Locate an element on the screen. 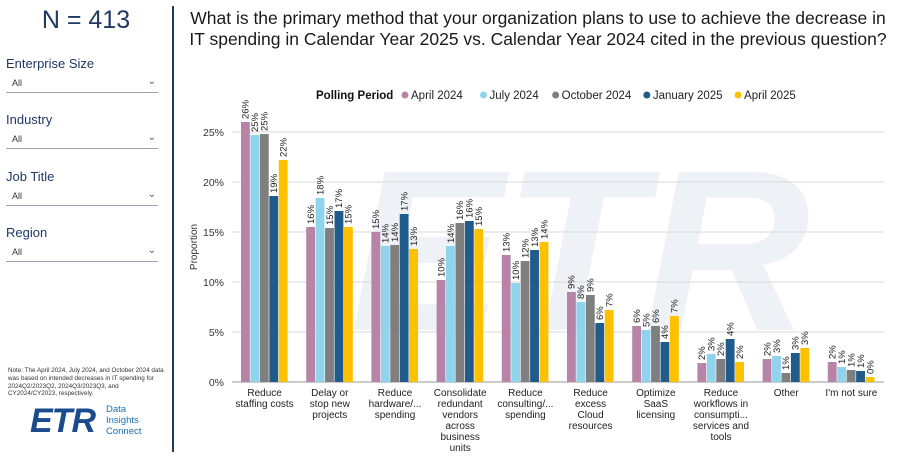 This screenshot has width=900, height=459. industry-dropdown: All ⌄ is located at coordinates (82, 140).